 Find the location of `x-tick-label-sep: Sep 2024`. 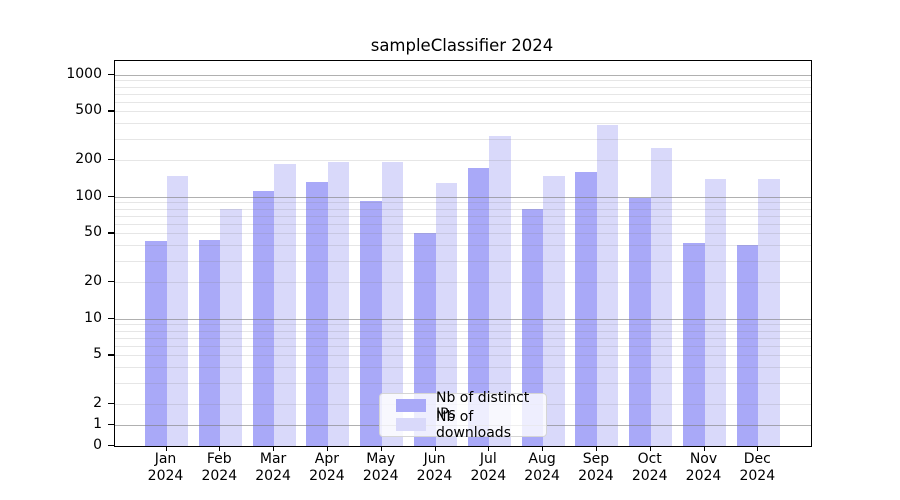

x-tick-label-sep: Sep 2024 is located at coordinates (596, 467).